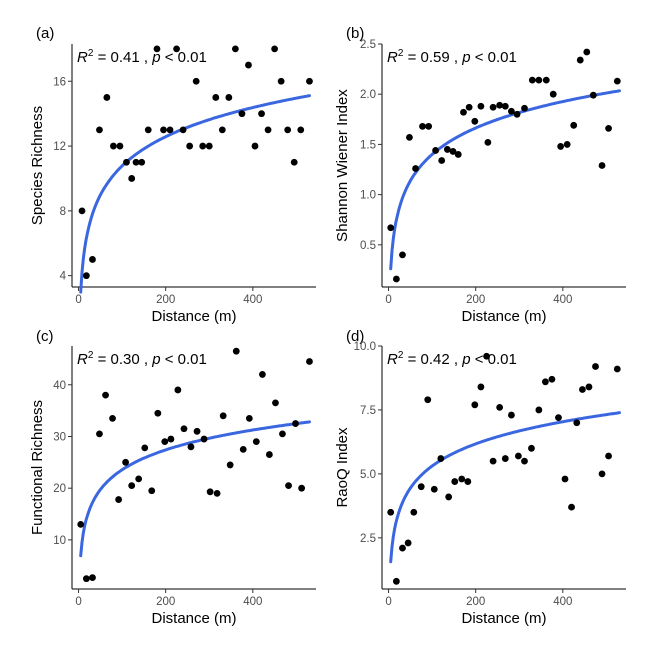 The image size is (669, 669). What do you see at coordinates (193, 618) in the screenshot?
I see `x-axis-label: Distance (m)` at bounding box center [193, 618].